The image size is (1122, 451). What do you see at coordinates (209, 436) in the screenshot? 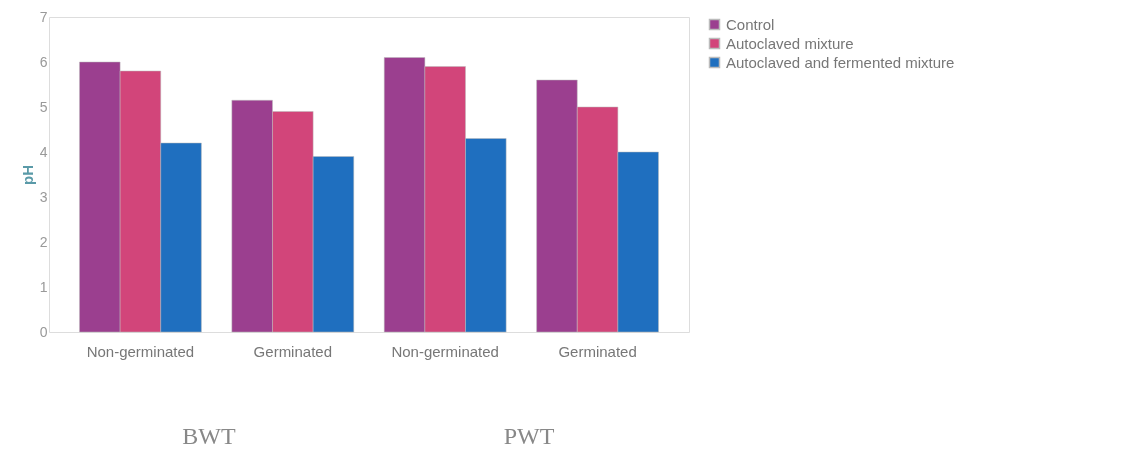
I see `text: BWT` at bounding box center [209, 436].